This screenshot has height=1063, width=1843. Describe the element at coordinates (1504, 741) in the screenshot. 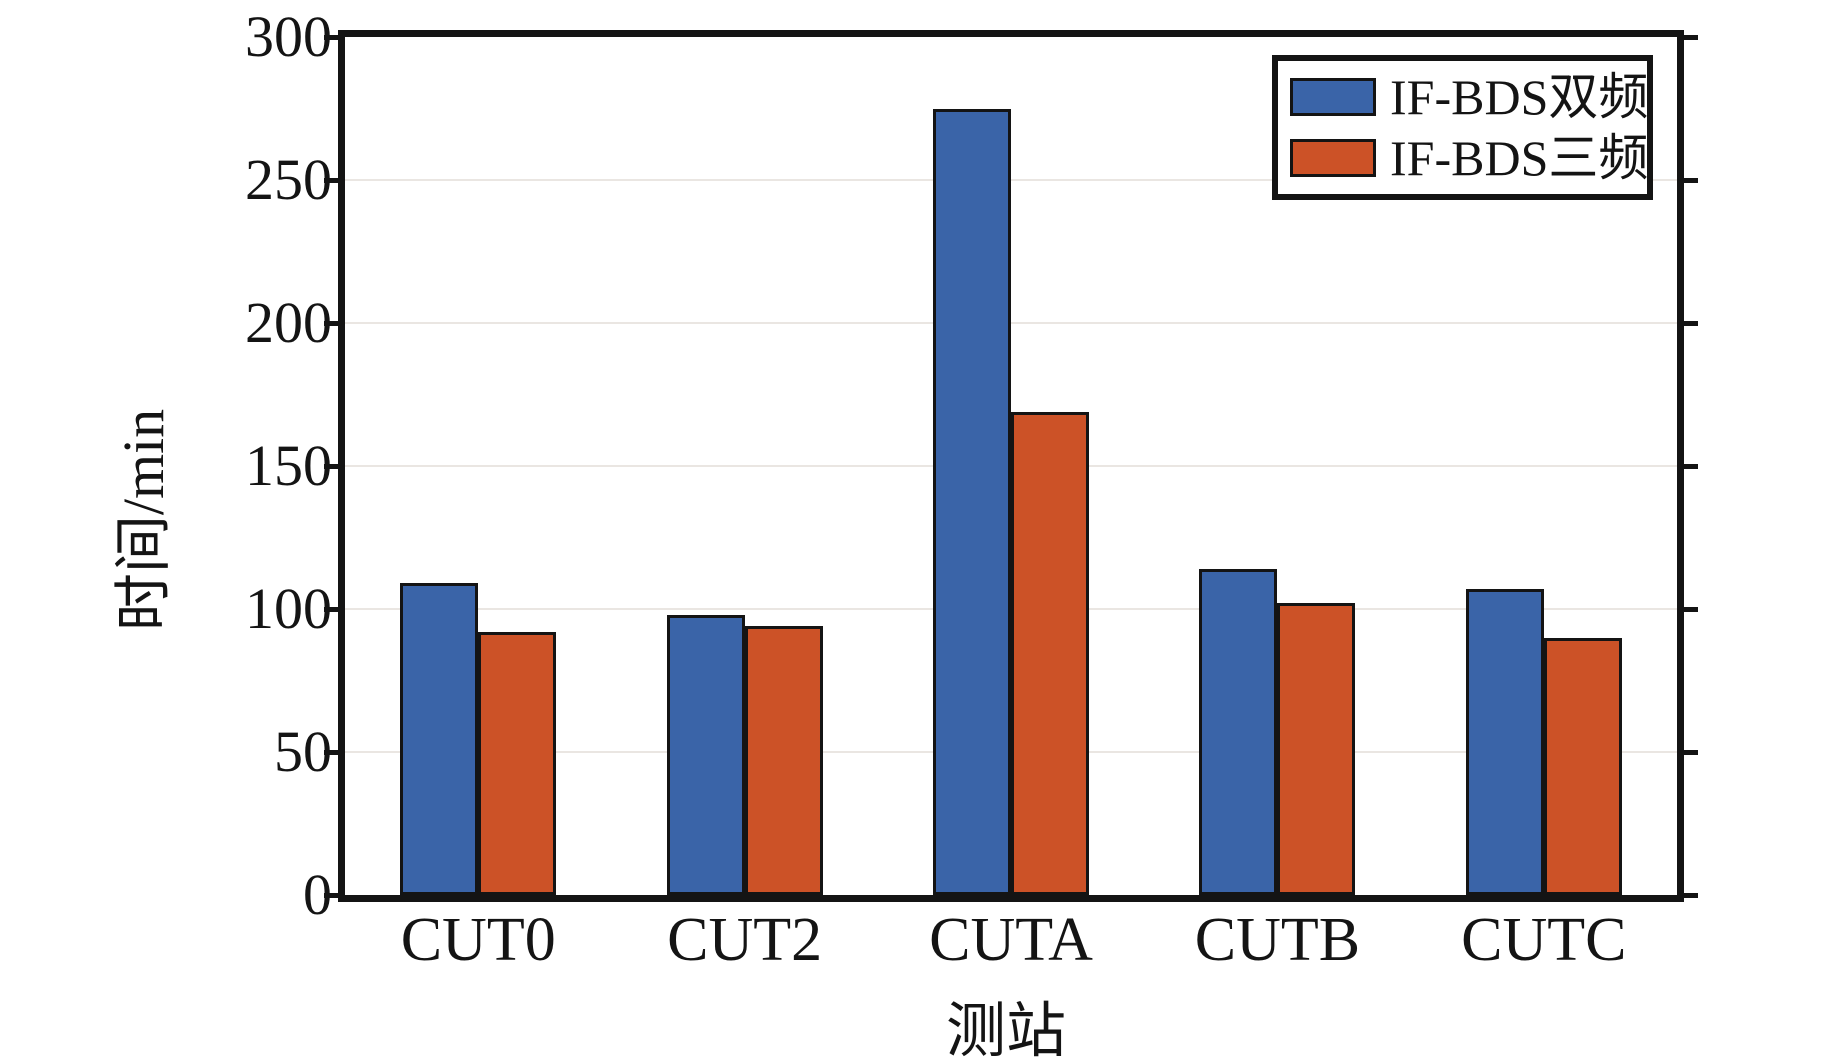

I see `bar-CUTC-series1` at that location.